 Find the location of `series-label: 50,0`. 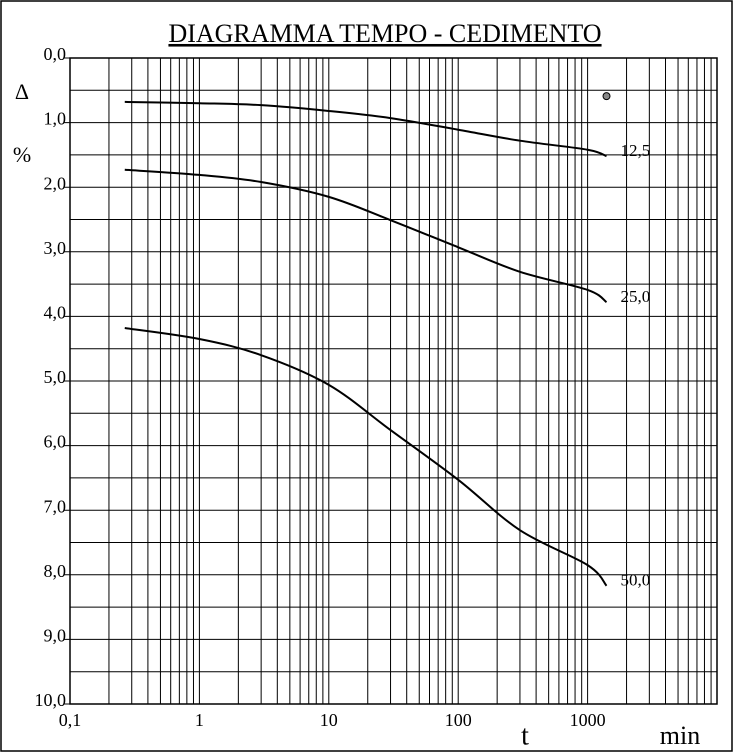

series-label: 50,0 is located at coordinates (636, 580).